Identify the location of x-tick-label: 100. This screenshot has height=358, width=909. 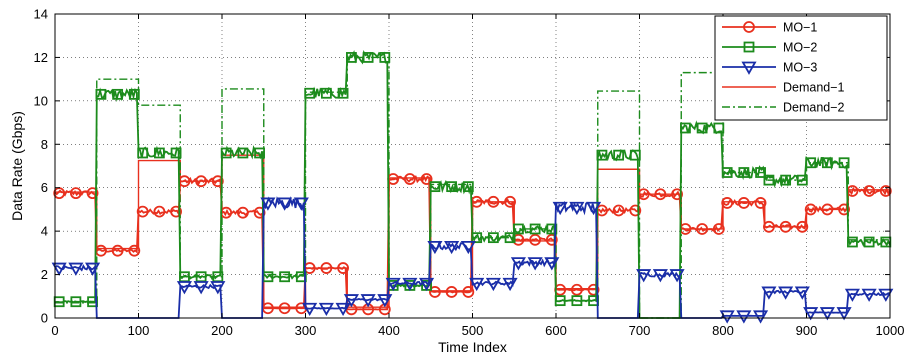
(139, 330).